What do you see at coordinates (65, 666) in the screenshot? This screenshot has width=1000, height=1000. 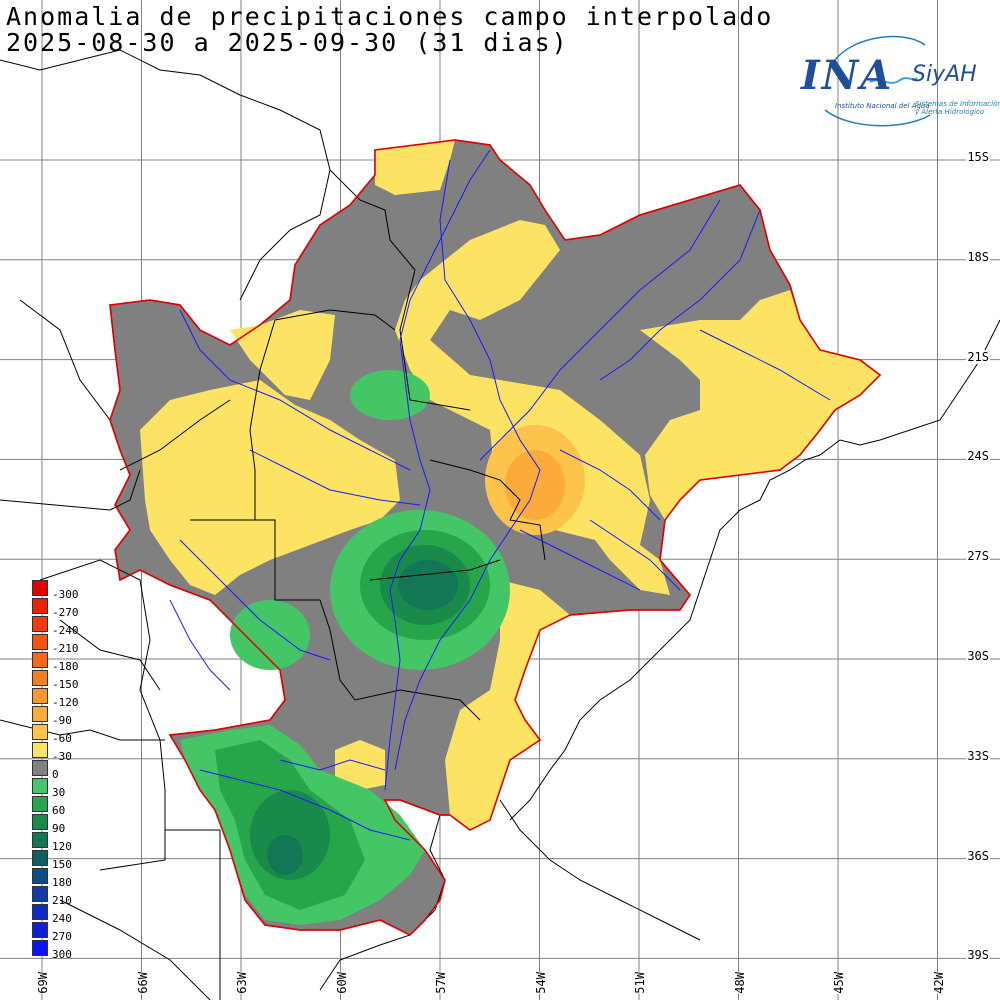 I see `legend-label: -180` at bounding box center [65, 666].